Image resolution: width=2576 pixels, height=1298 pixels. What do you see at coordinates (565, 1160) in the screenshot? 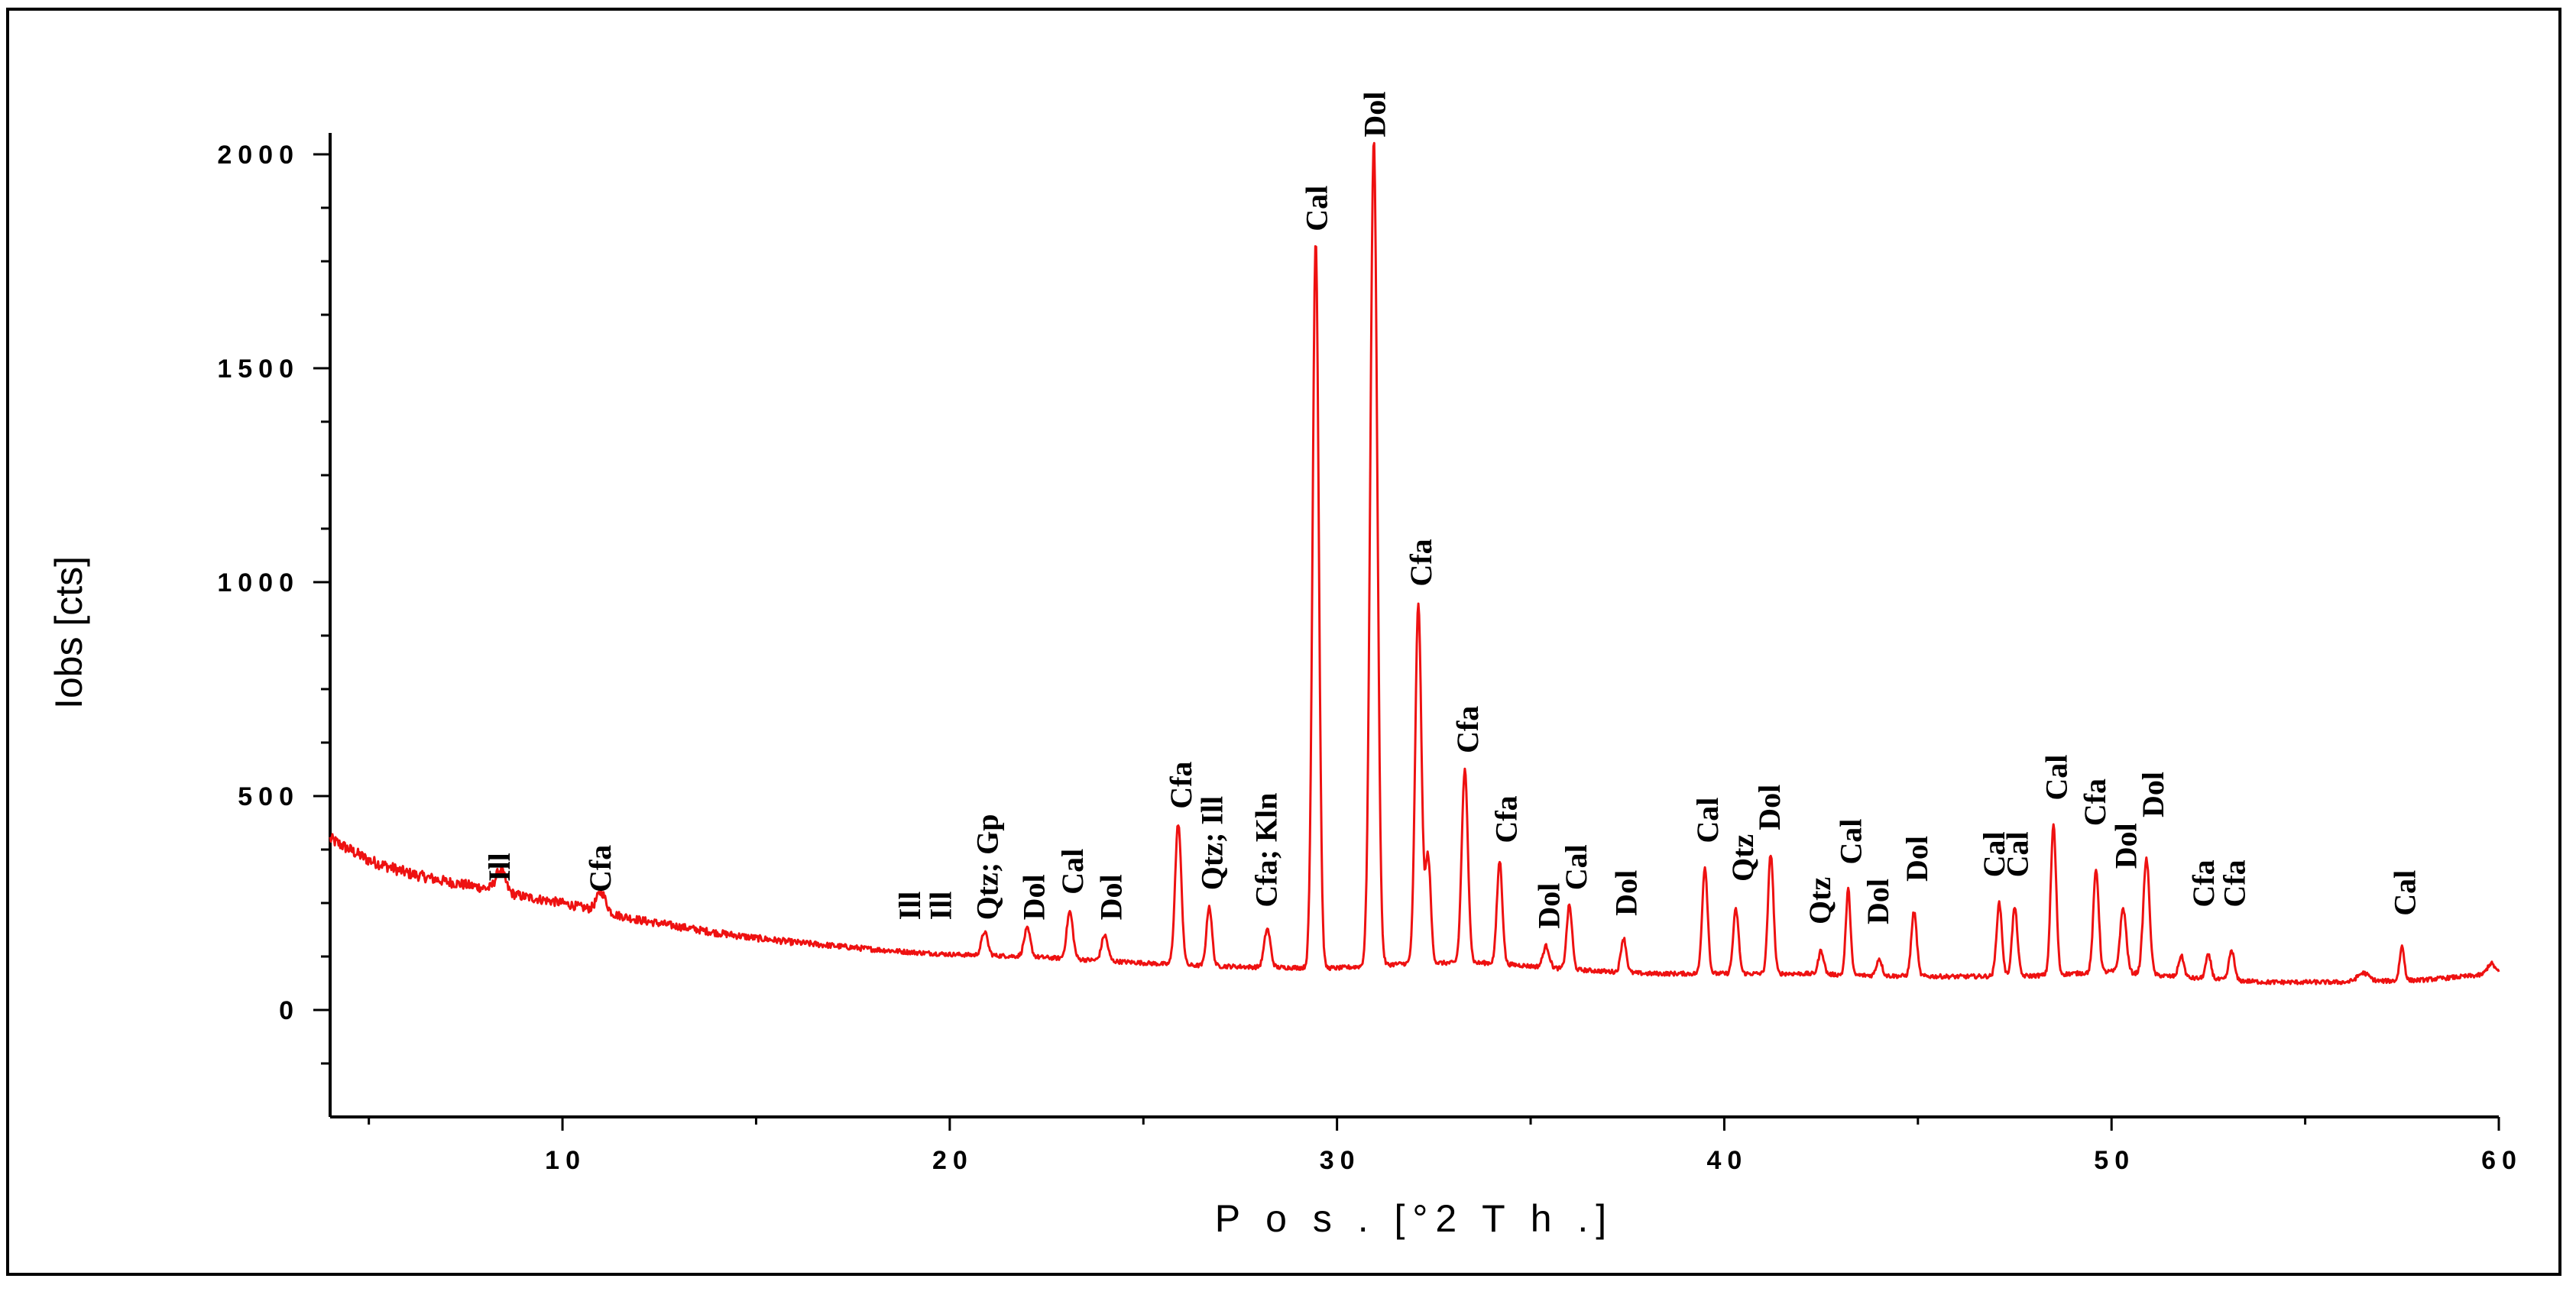
I see `x-tick-label: 10` at bounding box center [565, 1160].